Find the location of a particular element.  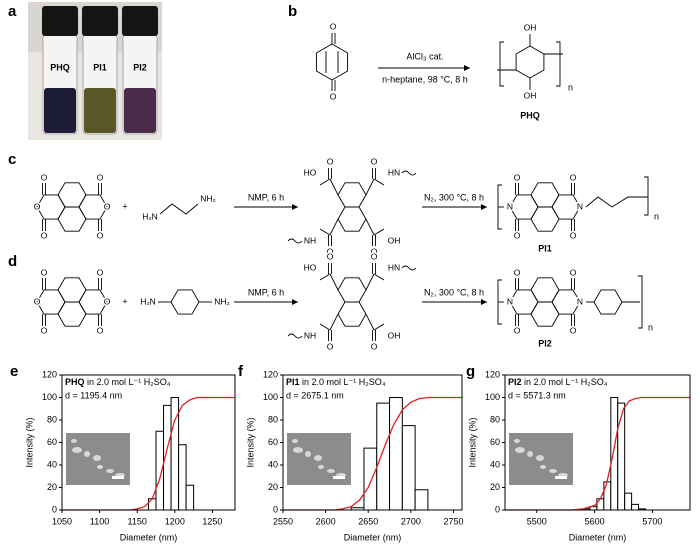

panel-label: c is located at coordinates (12, 159).